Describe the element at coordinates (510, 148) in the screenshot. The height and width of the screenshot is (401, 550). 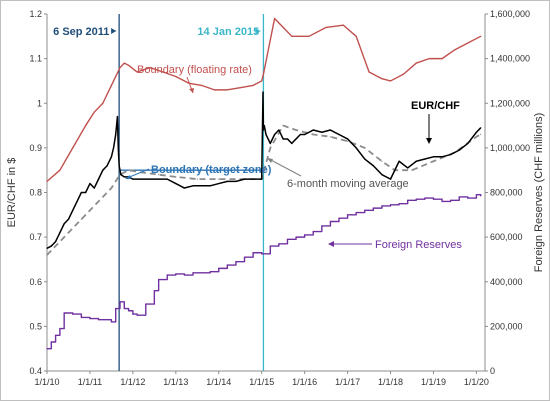
I see `y2-tick-label: 1,000,000` at that location.